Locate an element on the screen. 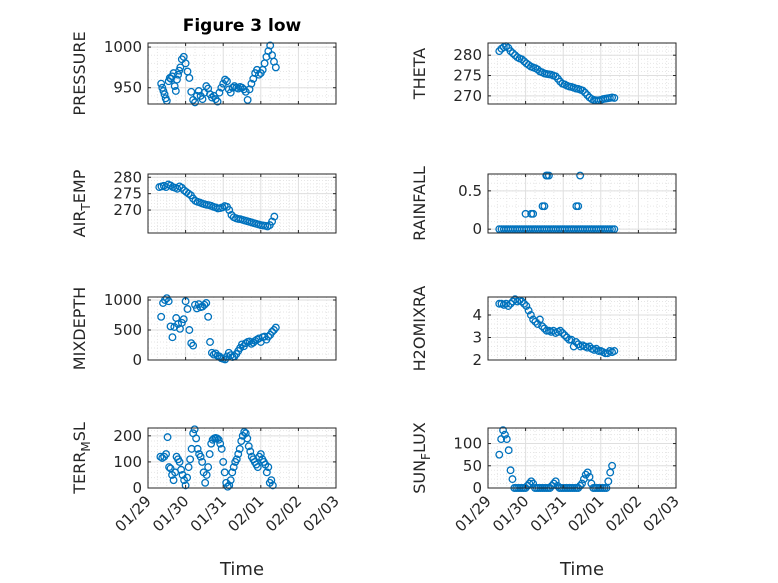 This screenshot has height=583, width=778. y-tick-label: 270 is located at coordinates (127, 210).